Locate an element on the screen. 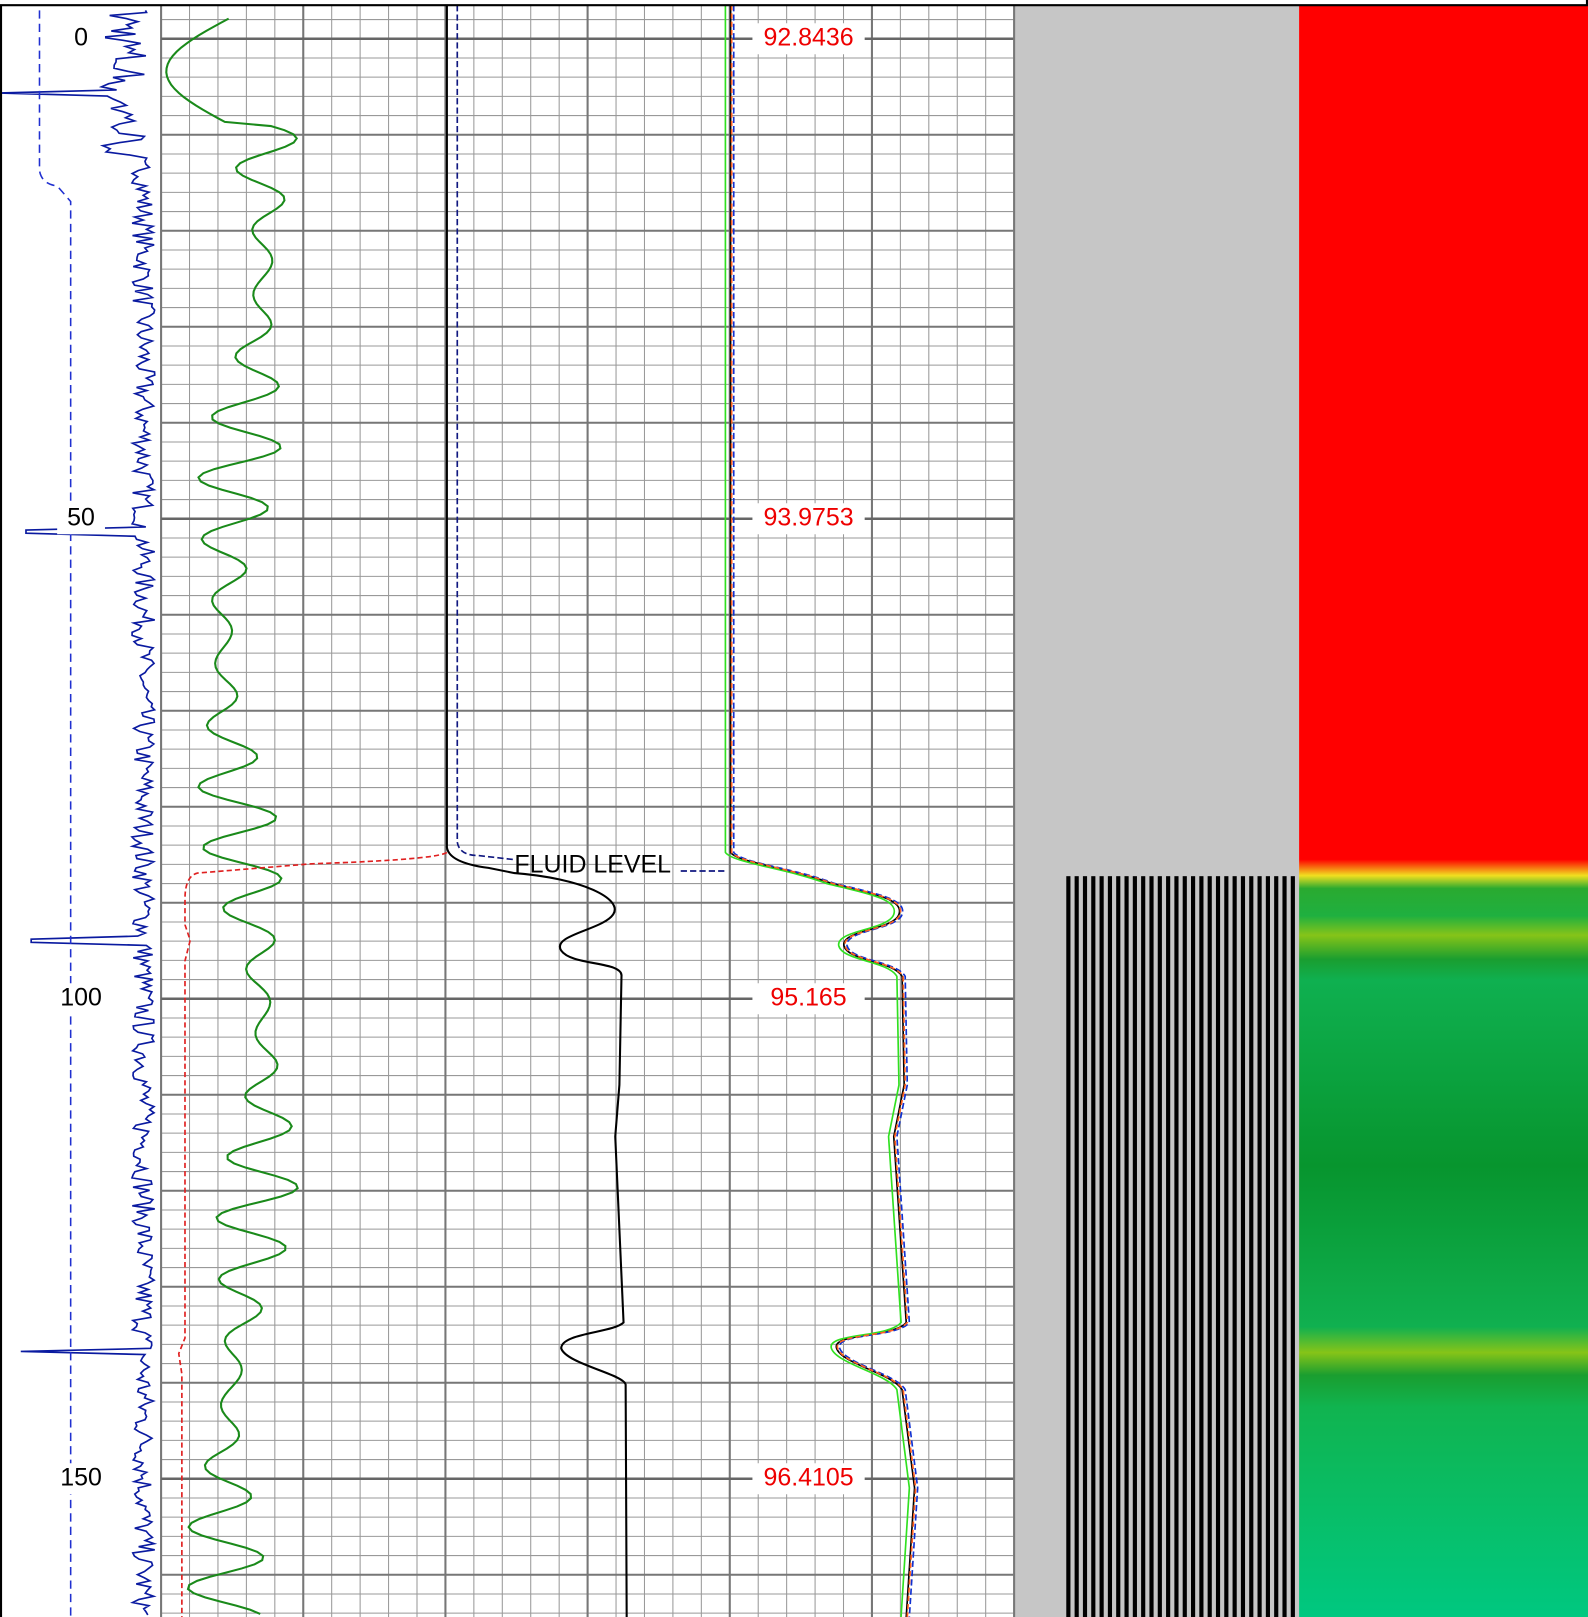  annotation: FLUID LEVEL is located at coordinates (592, 864).